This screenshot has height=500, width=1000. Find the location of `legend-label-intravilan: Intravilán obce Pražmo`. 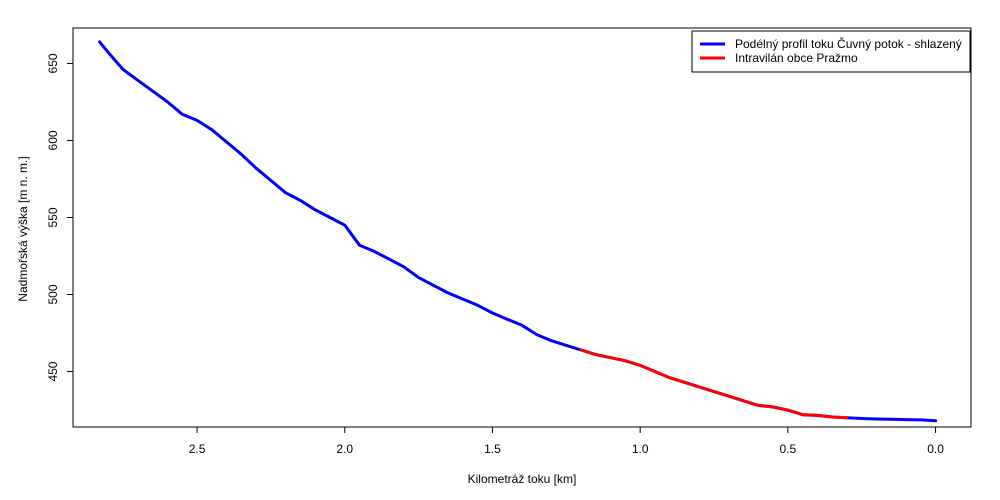

legend-label-intravilan: Intravilán obce Pražmo is located at coordinates (796, 58).